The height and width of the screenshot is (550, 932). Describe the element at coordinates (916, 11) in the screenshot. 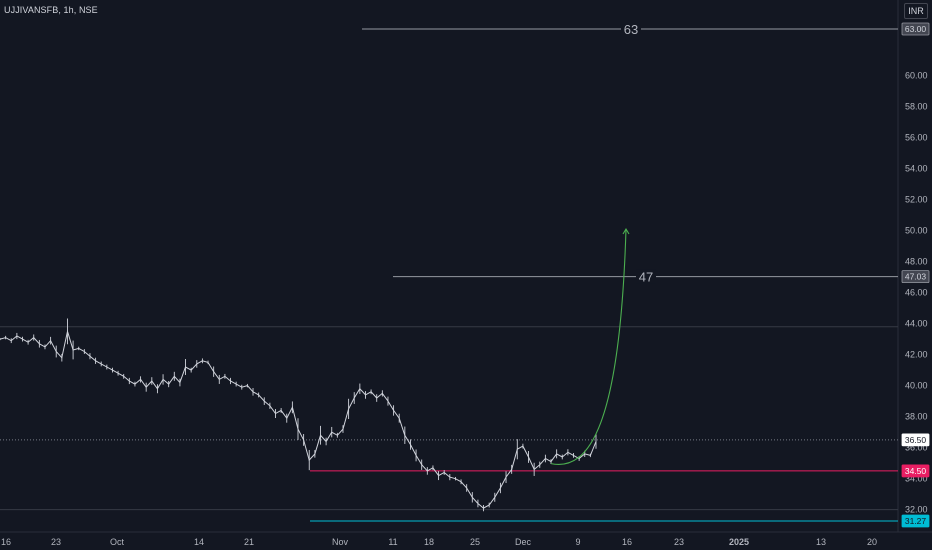

I see `currency-button: INR` at that location.